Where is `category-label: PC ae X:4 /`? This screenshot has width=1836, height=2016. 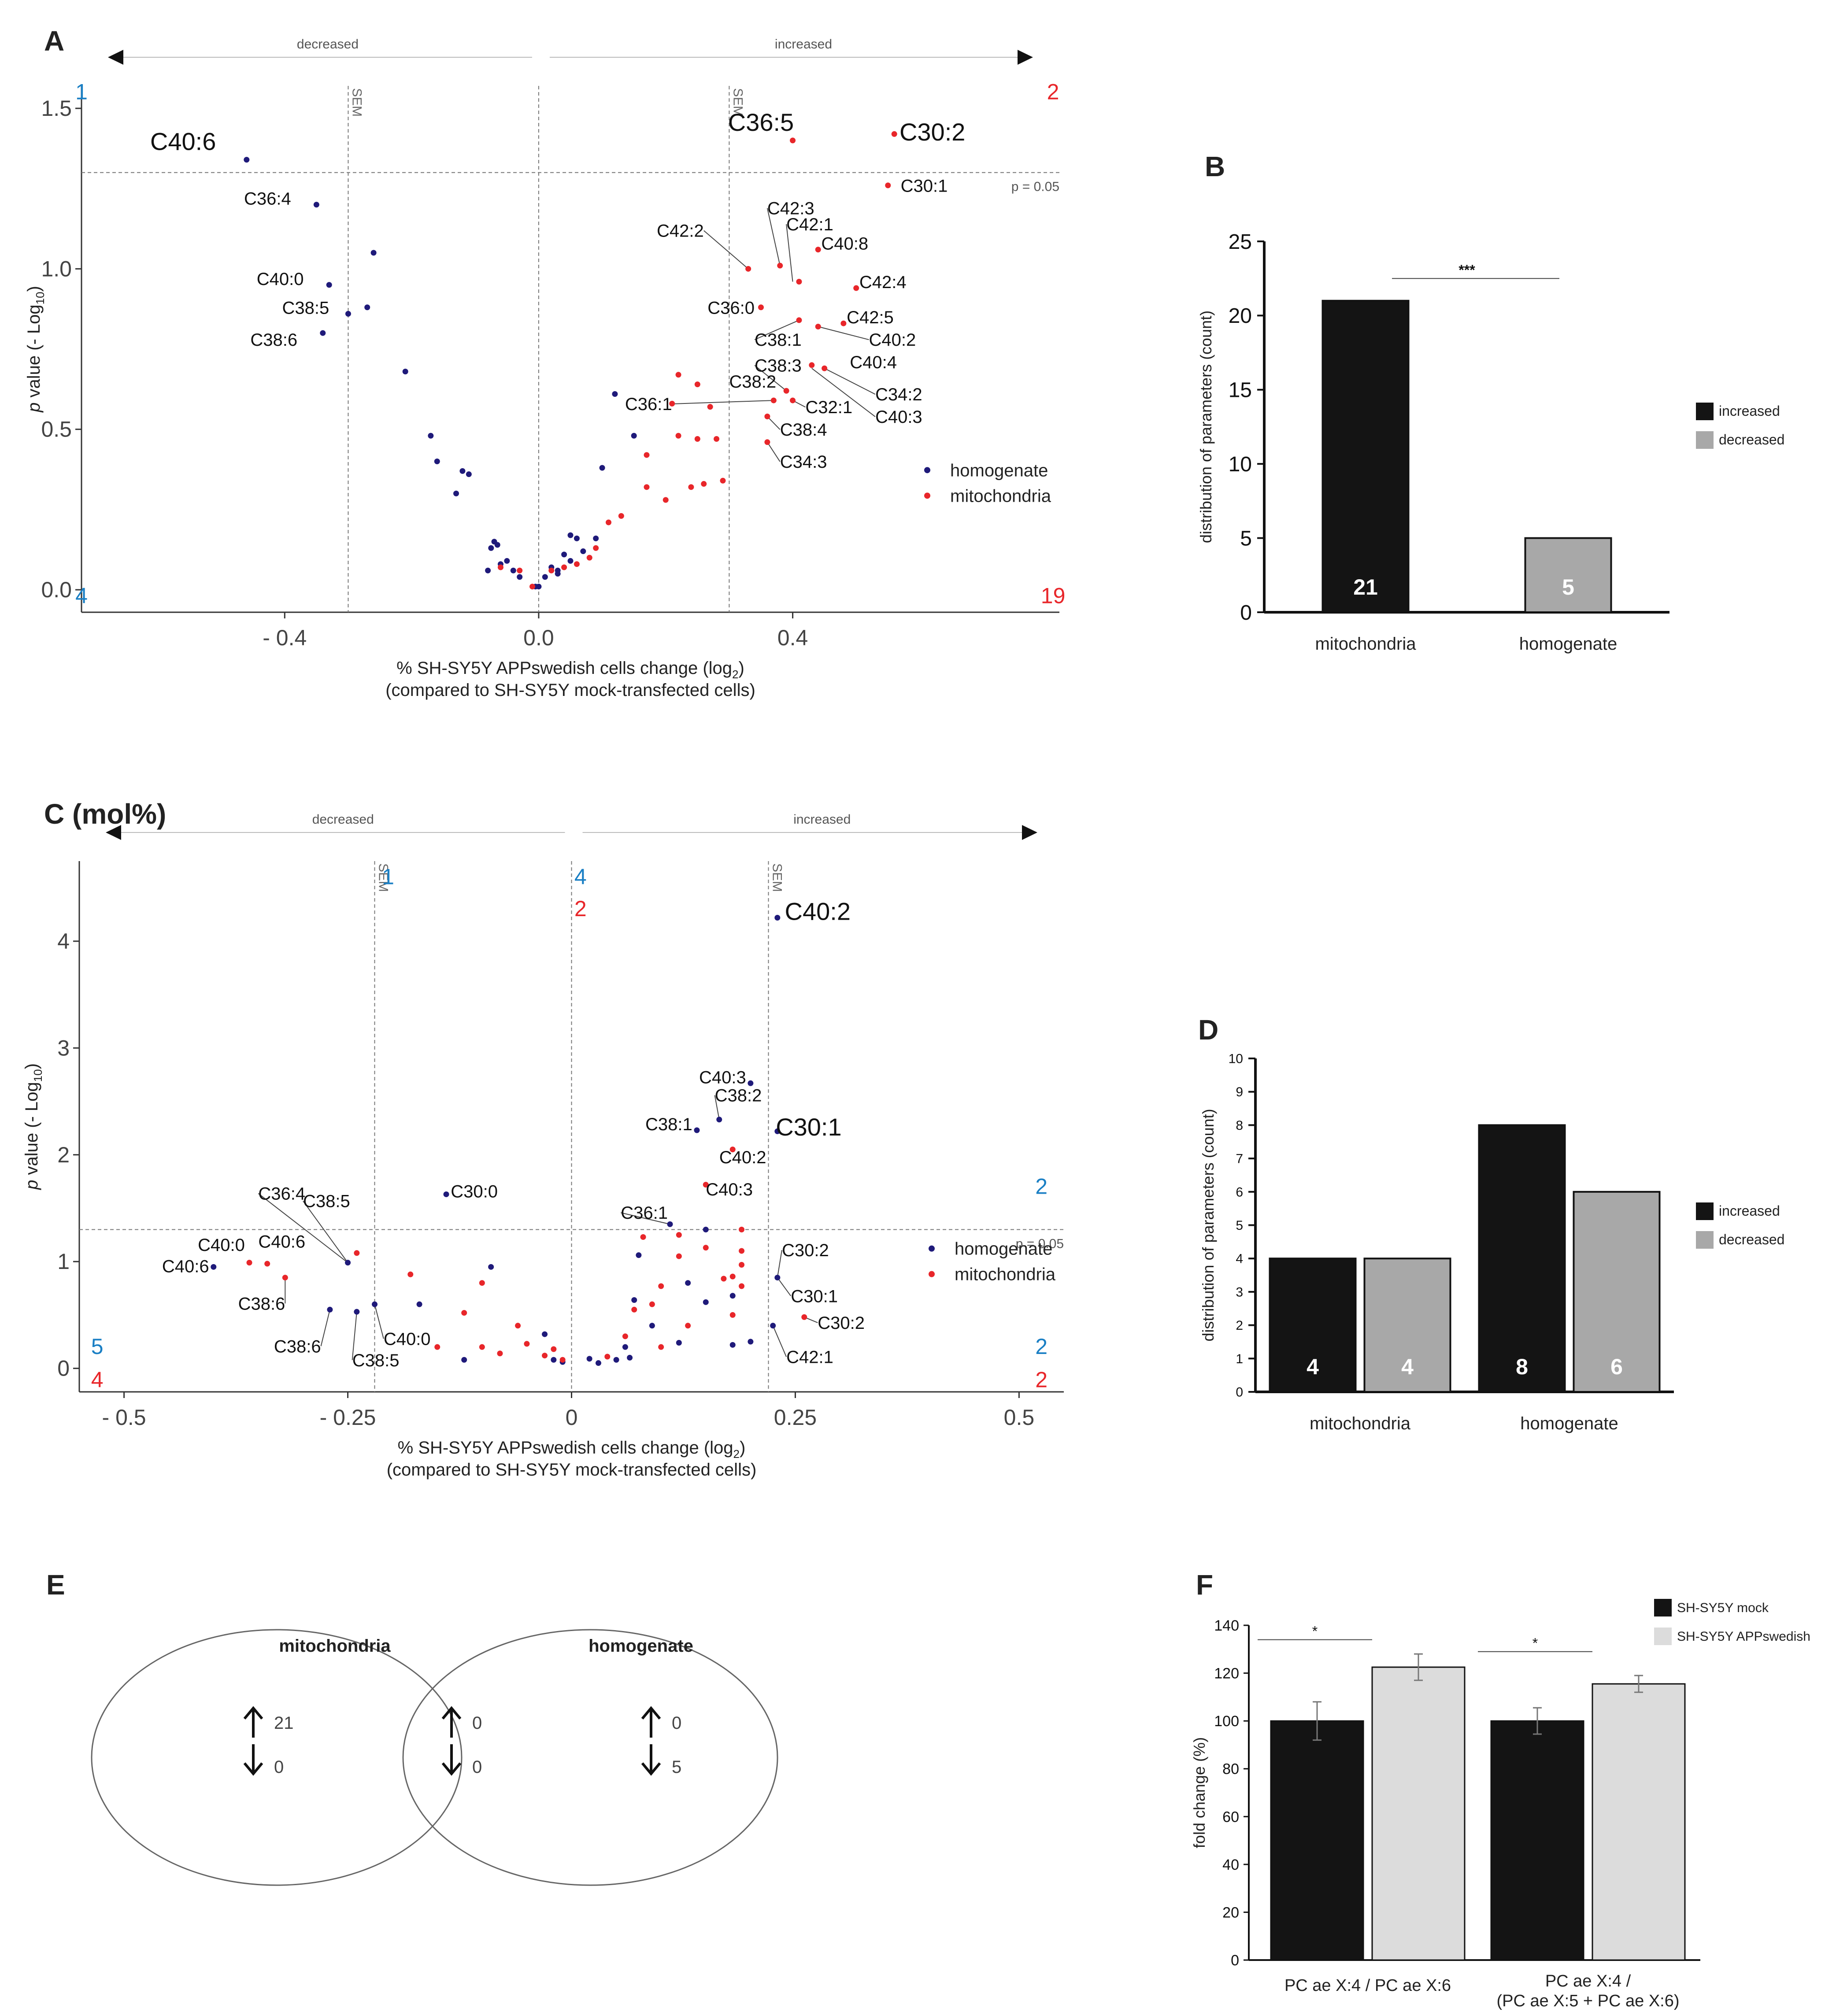 category-label: PC ae X:4 / is located at coordinates (1588, 1981).